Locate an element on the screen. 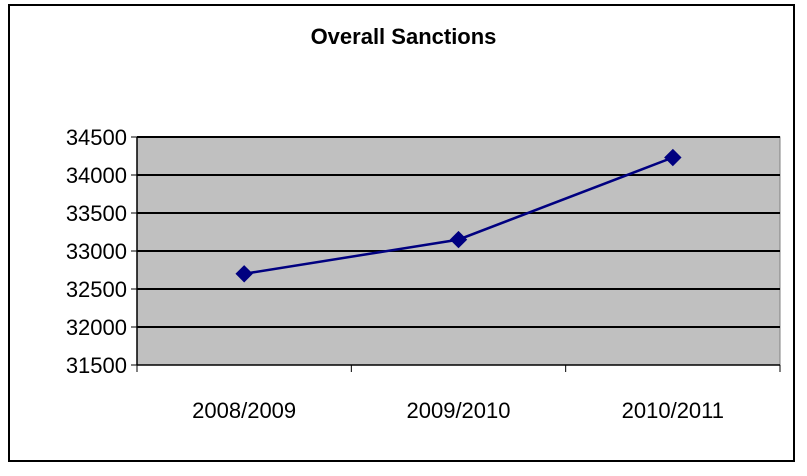  x-tick-label: 2009/2010 is located at coordinates (459, 410).